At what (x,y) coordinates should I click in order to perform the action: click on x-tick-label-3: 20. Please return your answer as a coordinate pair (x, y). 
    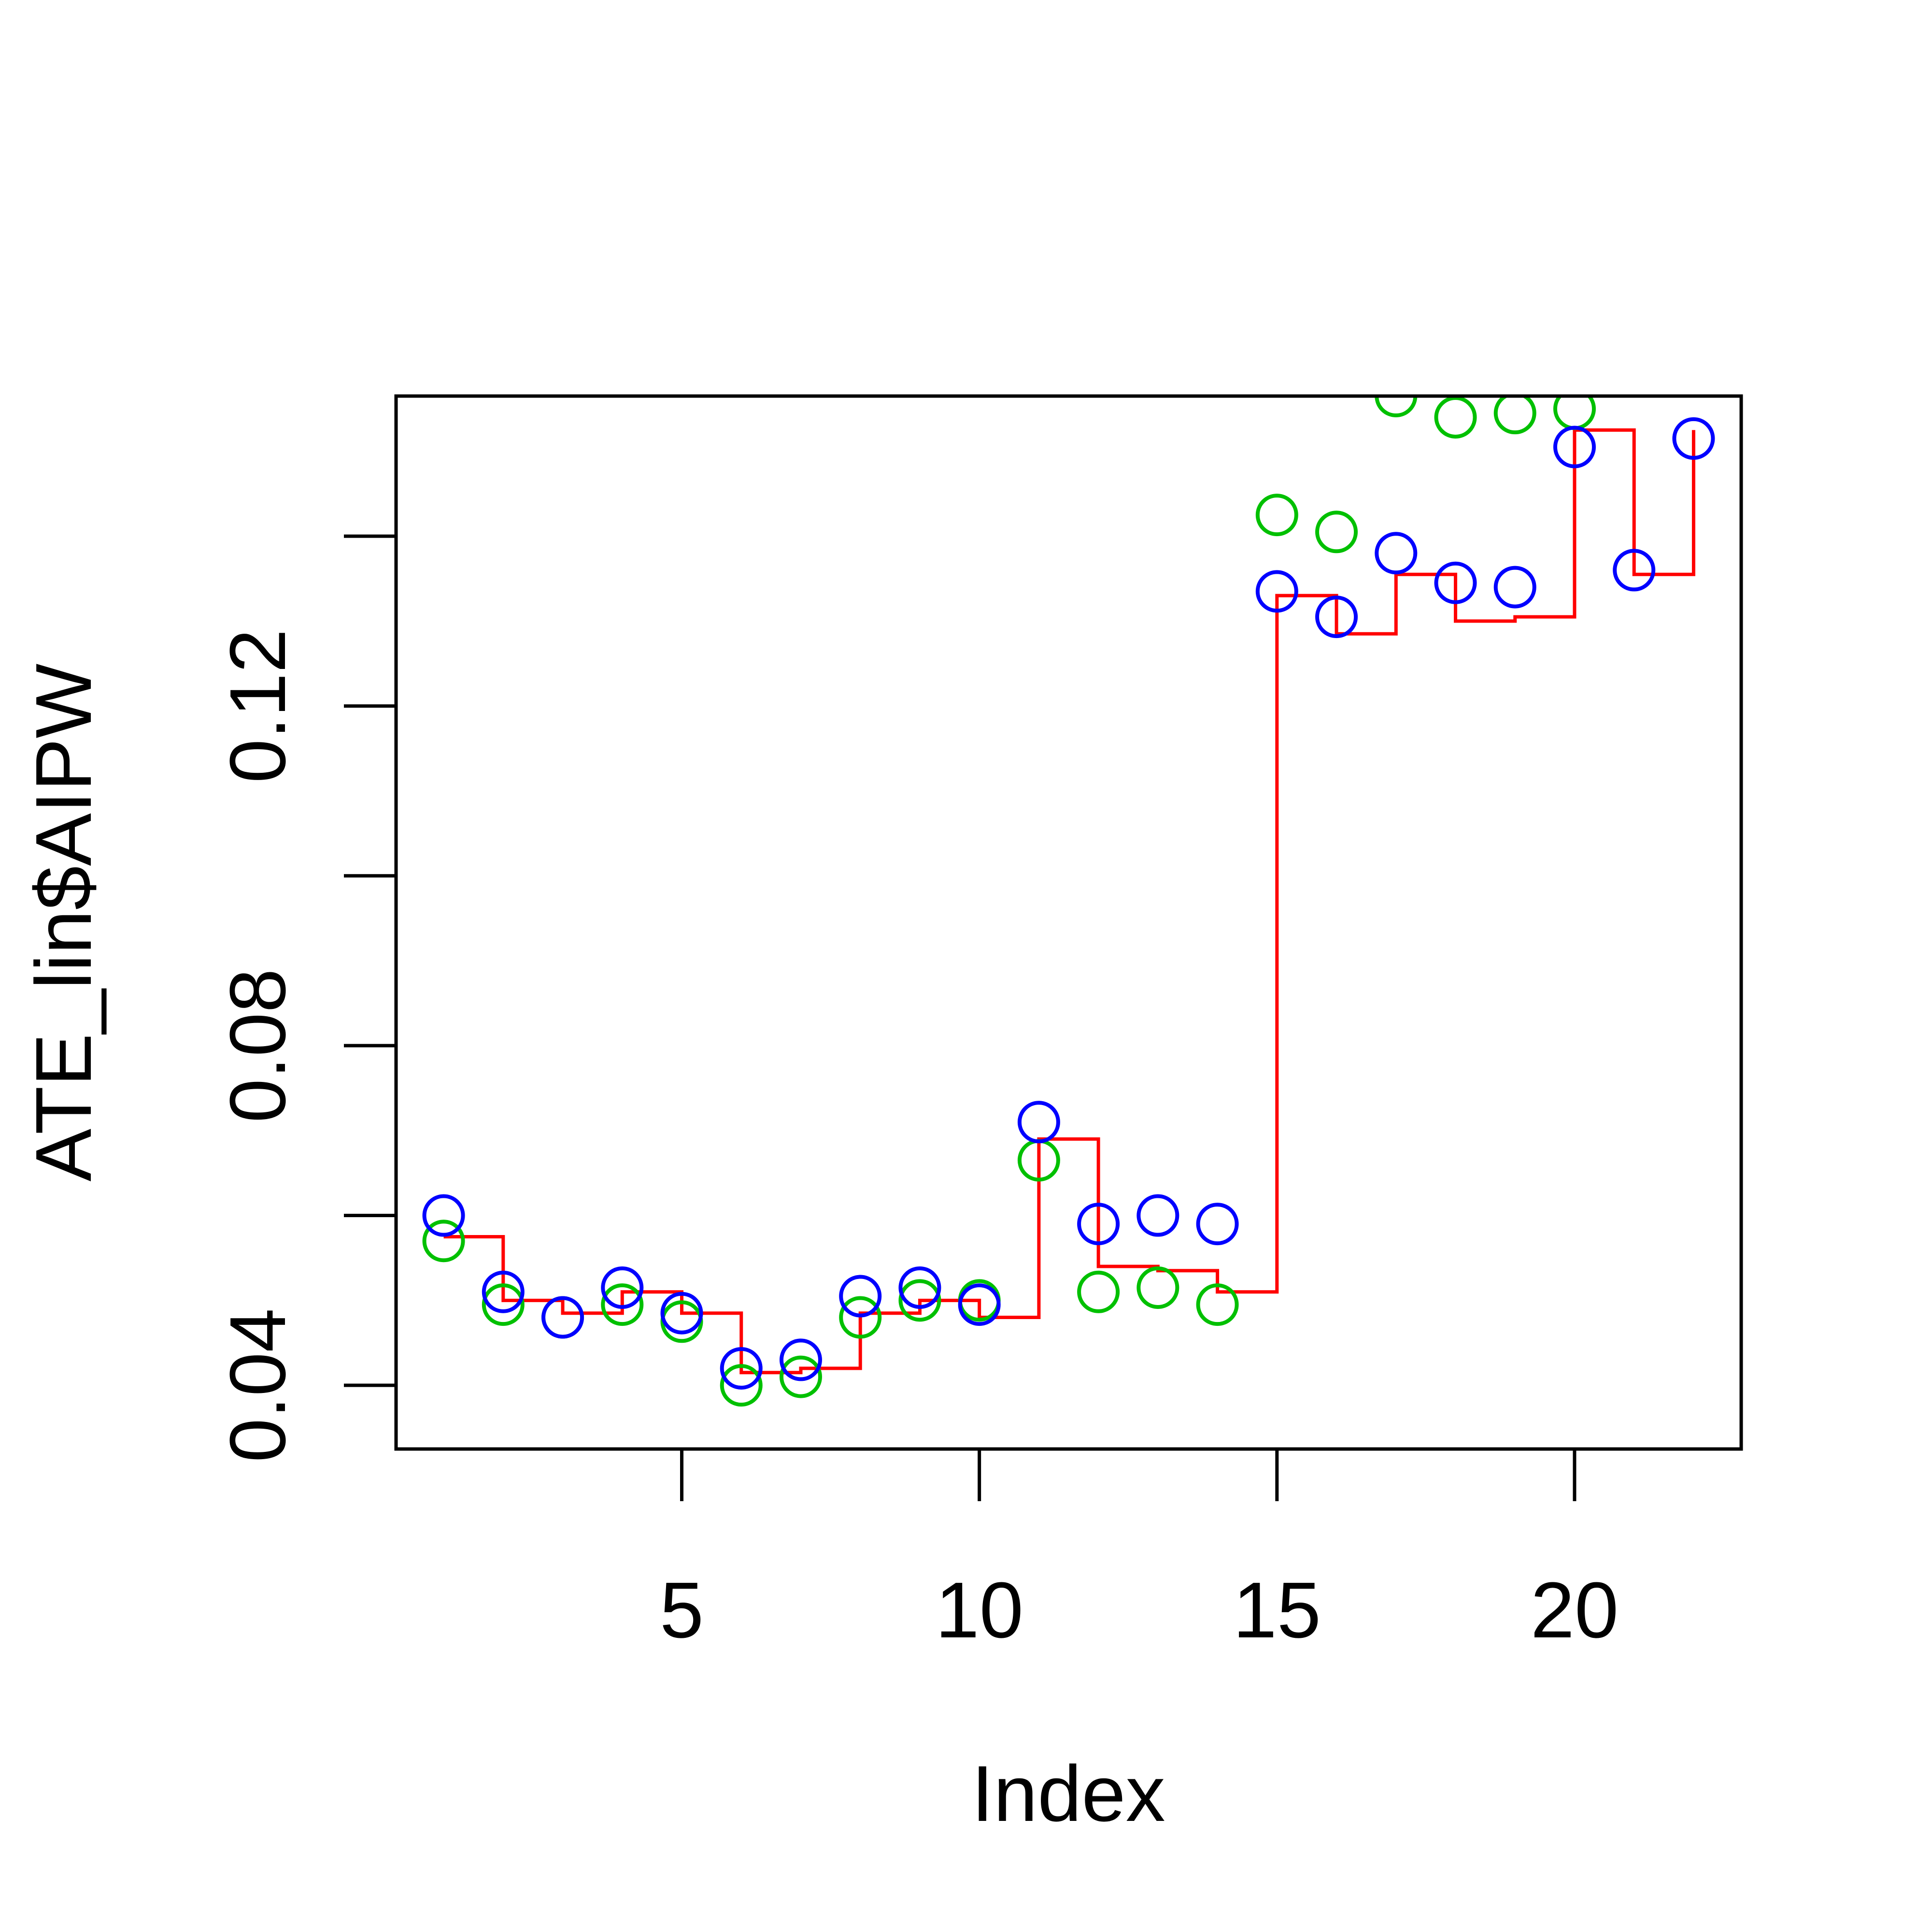
    Looking at the image, I should click on (1575, 1610).